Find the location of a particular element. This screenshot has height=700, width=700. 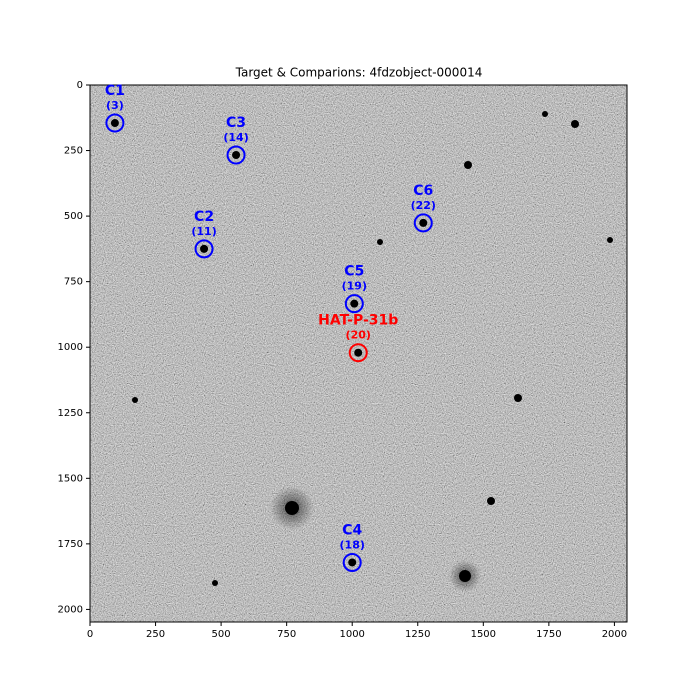

y-tick-label: 750 is located at coordinates (73, 282).